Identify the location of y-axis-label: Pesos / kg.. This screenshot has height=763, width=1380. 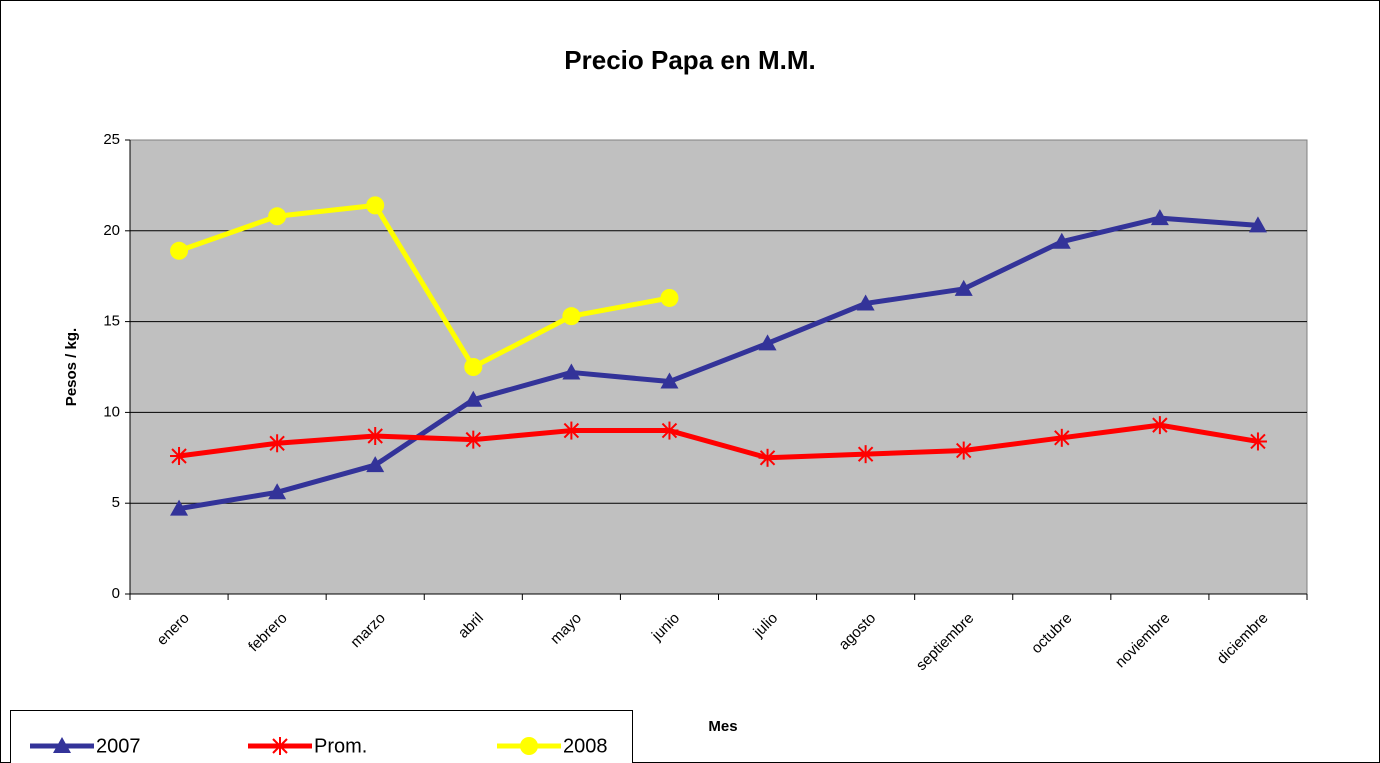
(71, 367).